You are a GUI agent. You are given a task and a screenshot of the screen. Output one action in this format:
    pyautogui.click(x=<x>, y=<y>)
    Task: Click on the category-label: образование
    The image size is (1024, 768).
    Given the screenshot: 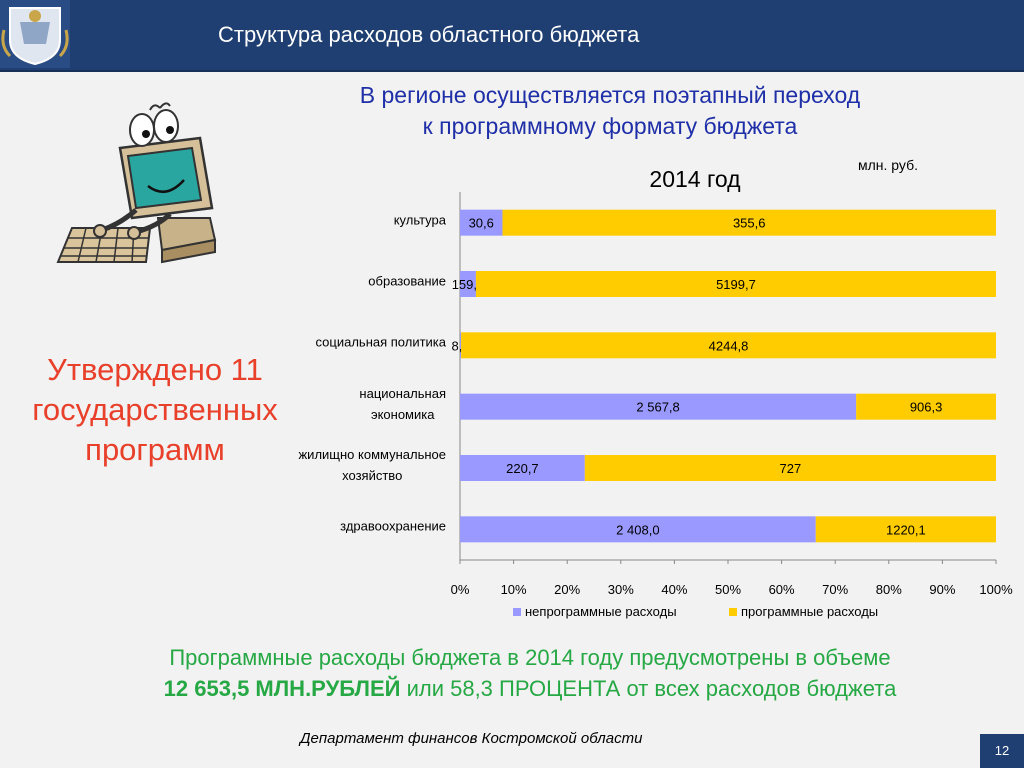 What is the action you would take?
    pyautogui.click(x=407, y=281)
    